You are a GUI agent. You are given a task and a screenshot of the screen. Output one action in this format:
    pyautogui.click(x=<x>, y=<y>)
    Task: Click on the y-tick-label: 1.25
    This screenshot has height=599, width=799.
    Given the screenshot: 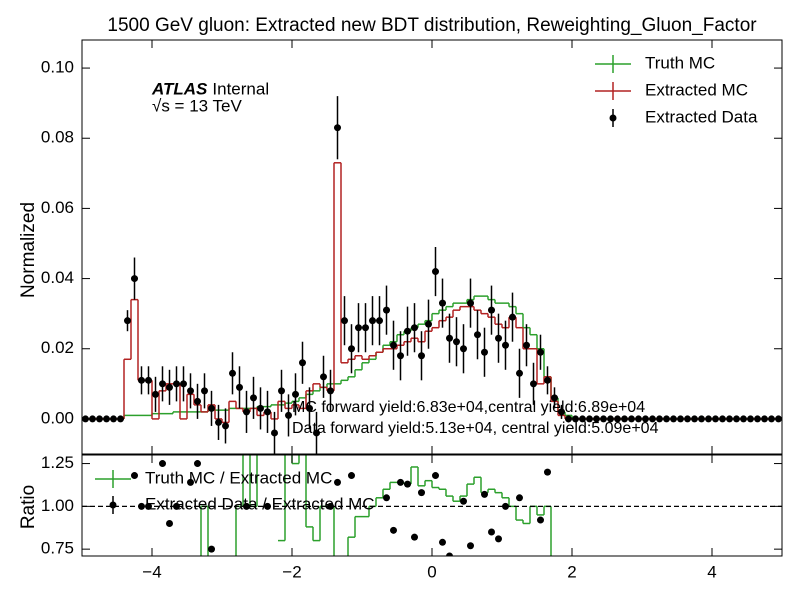 What is the action you would take?
    pyautogui.click(x=57, y=462)
    